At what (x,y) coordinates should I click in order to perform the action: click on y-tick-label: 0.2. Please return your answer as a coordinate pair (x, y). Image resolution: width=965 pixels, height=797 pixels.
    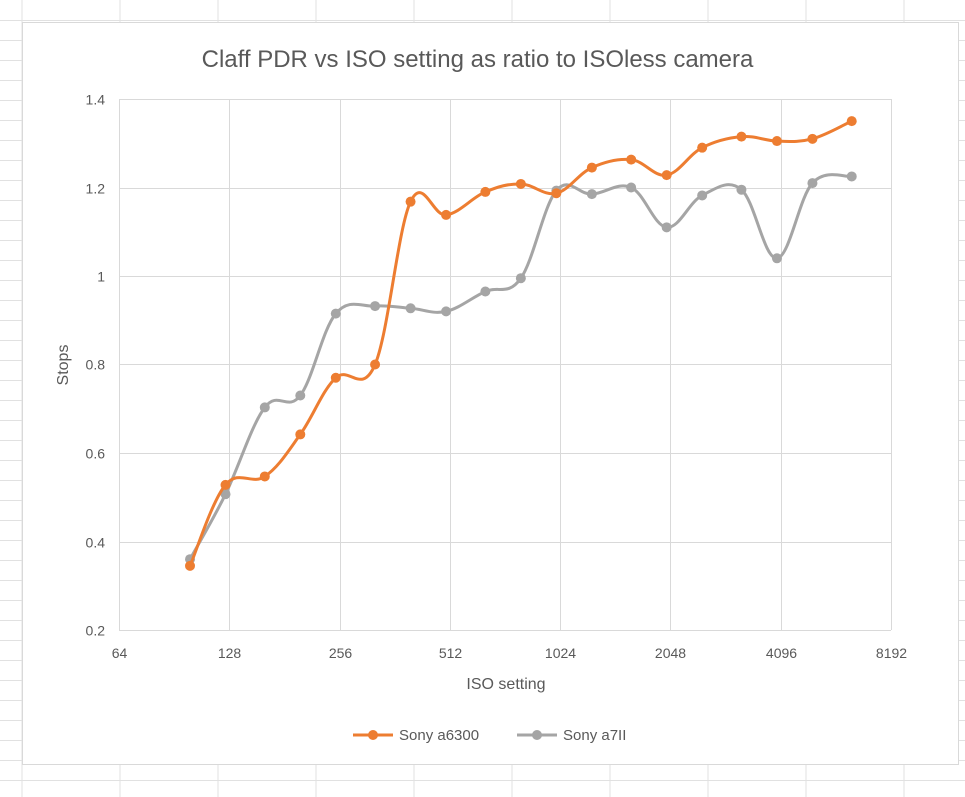
    Looking at the image, I should click on (96, 631).